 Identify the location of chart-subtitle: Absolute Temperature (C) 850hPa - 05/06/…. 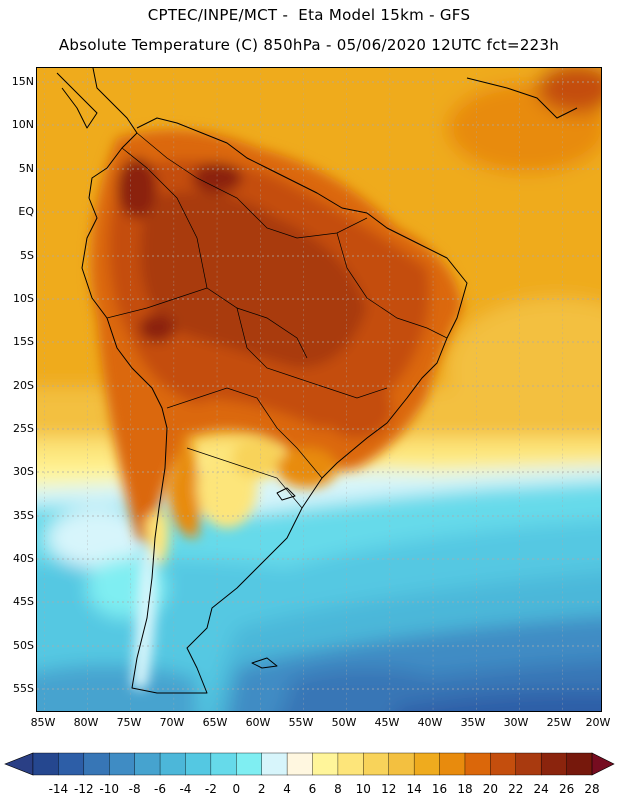
(309, 45).